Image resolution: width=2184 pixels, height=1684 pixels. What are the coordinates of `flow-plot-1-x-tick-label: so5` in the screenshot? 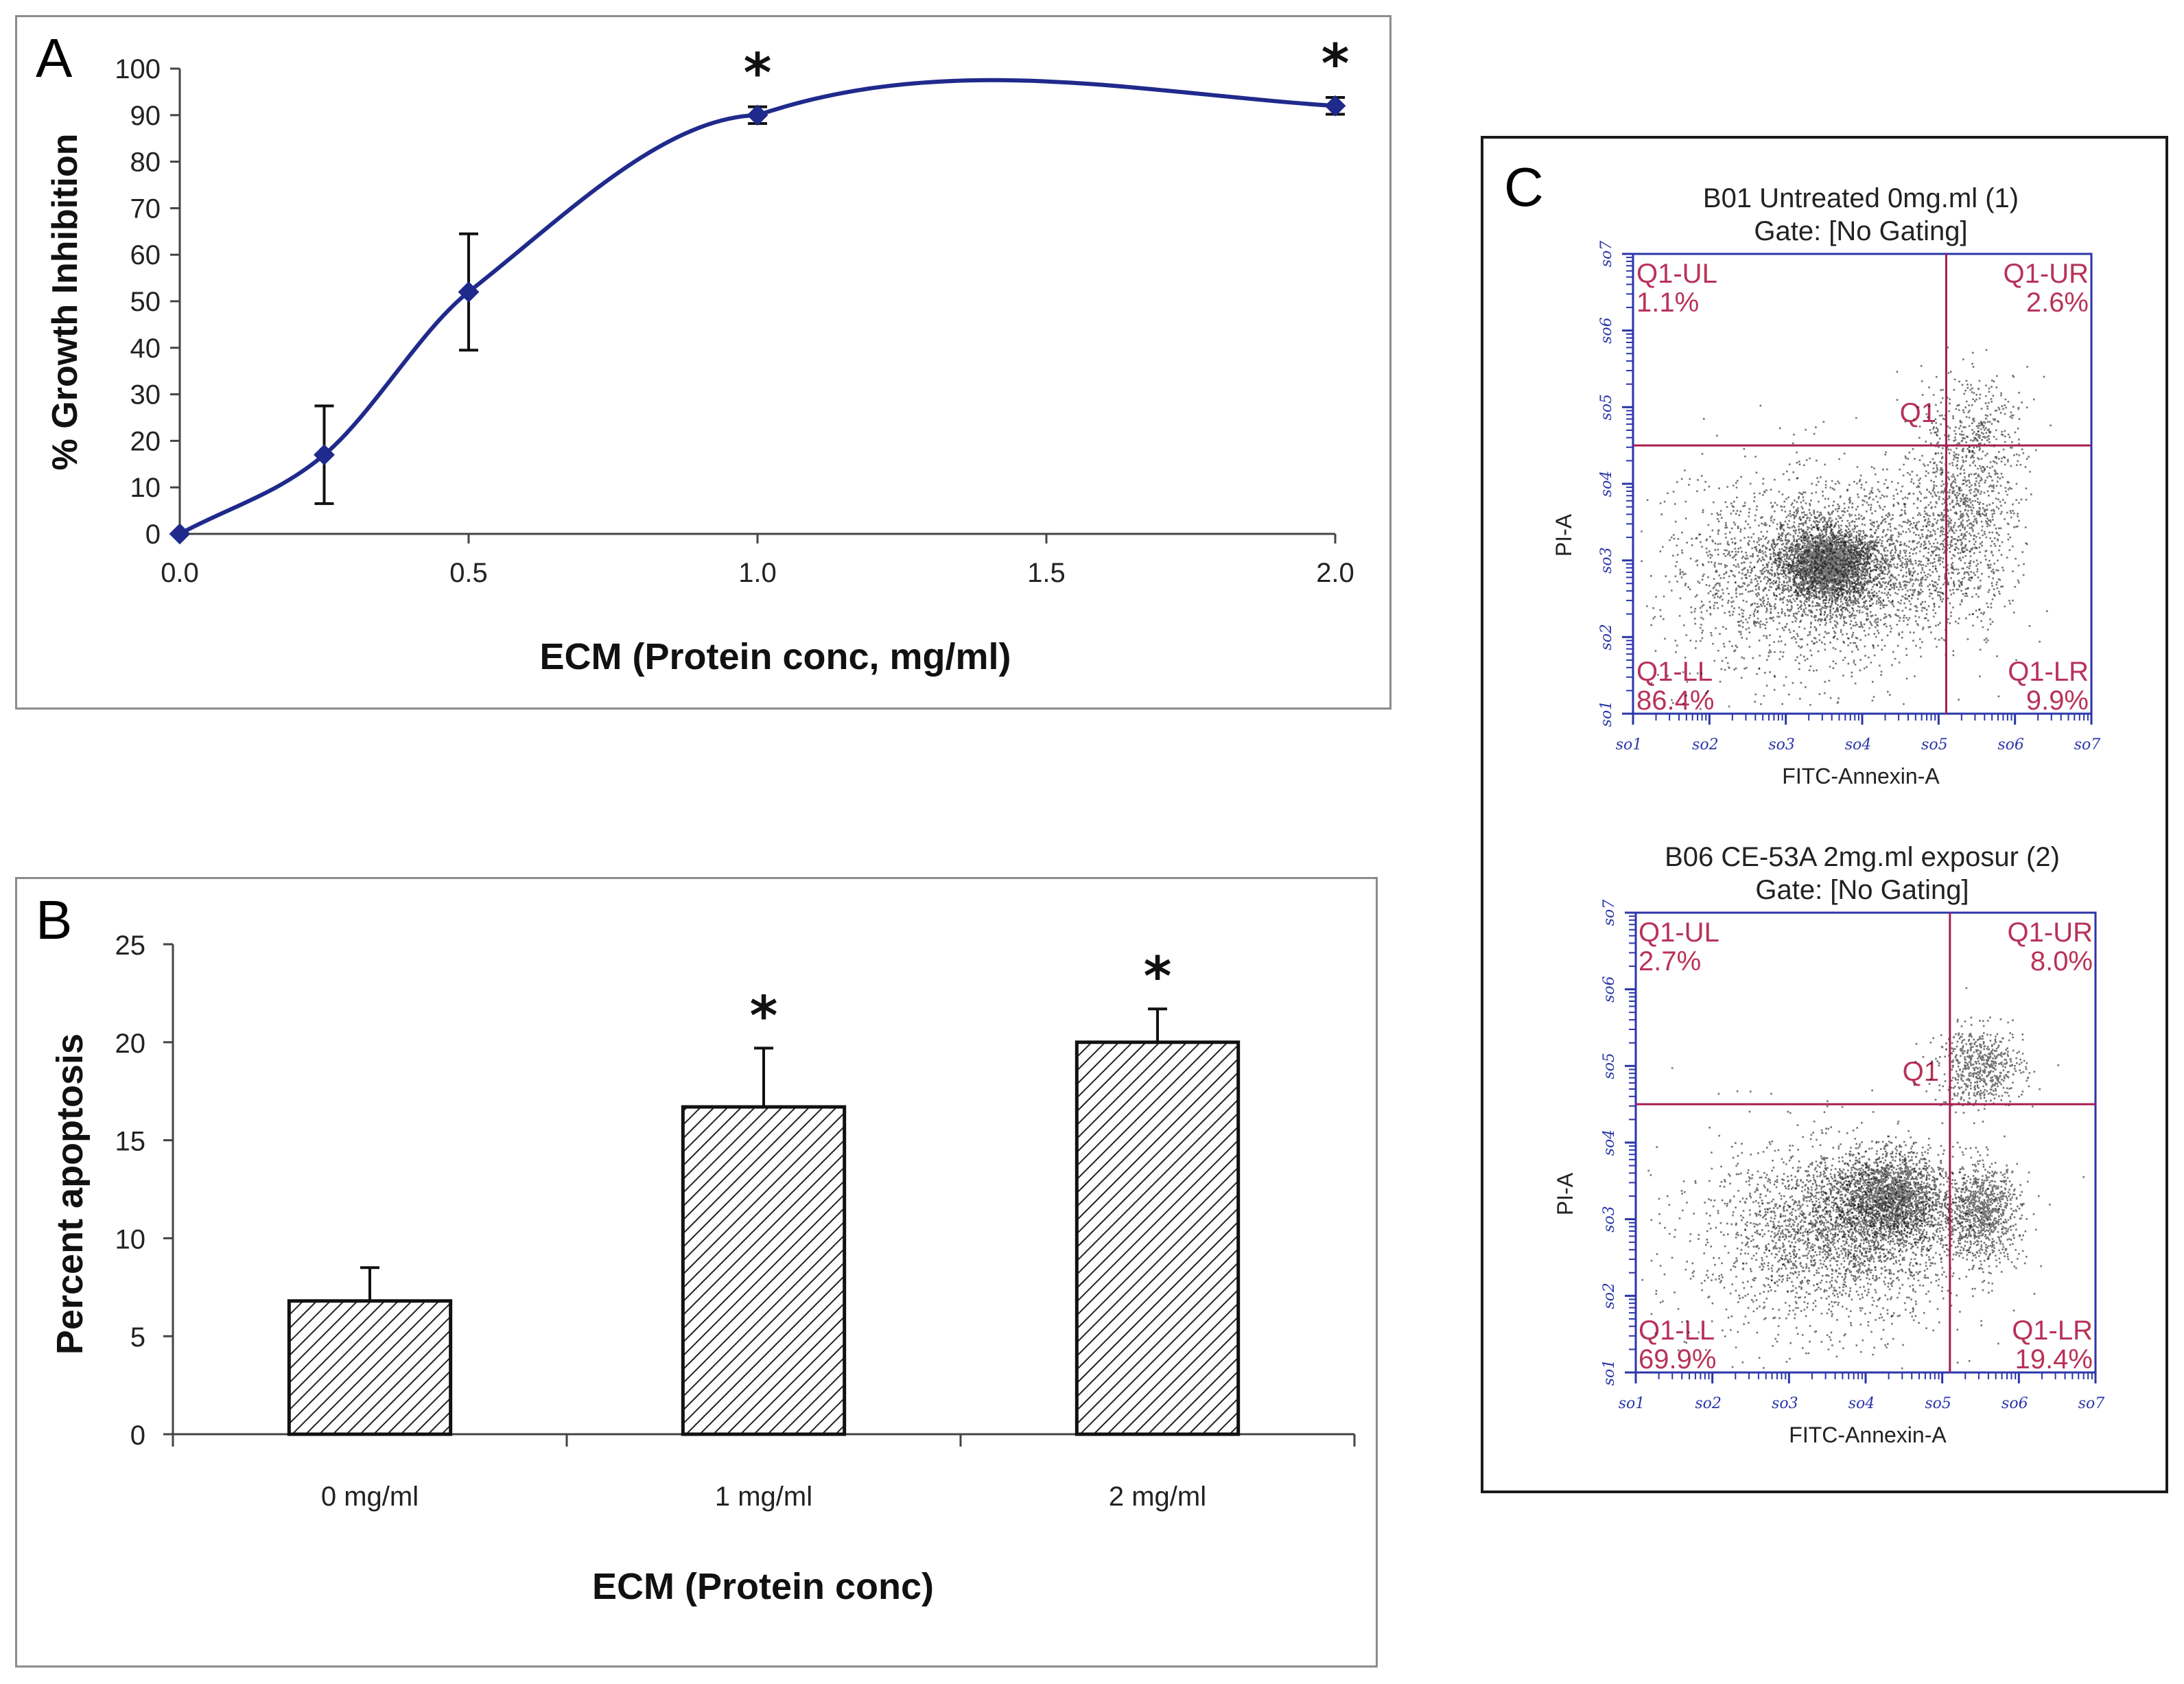 It's located at (1934, 745).